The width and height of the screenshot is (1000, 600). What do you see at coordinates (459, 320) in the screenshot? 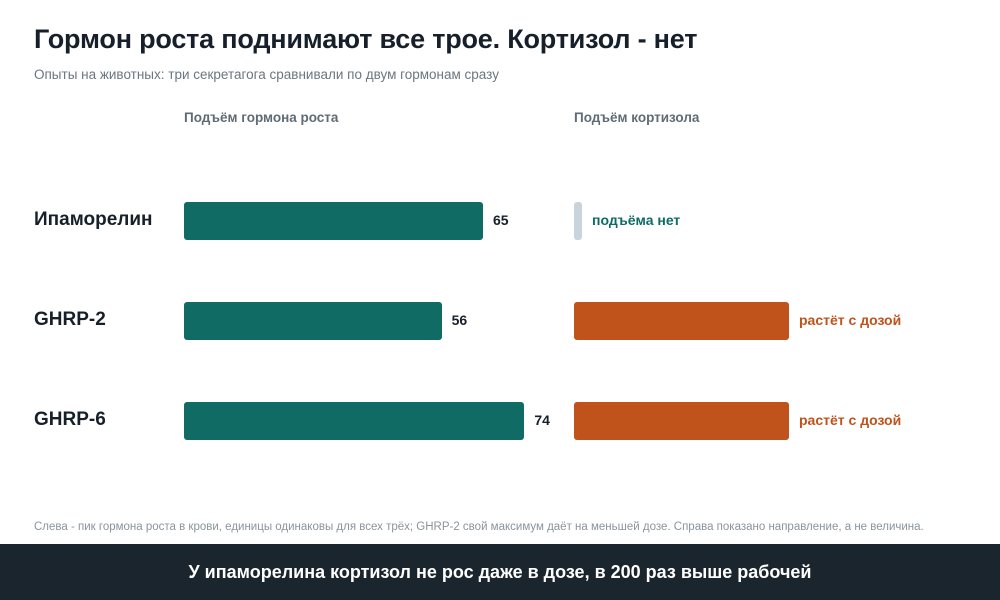
I see `gh-value-label: 56` at bounding box center [459, 320].